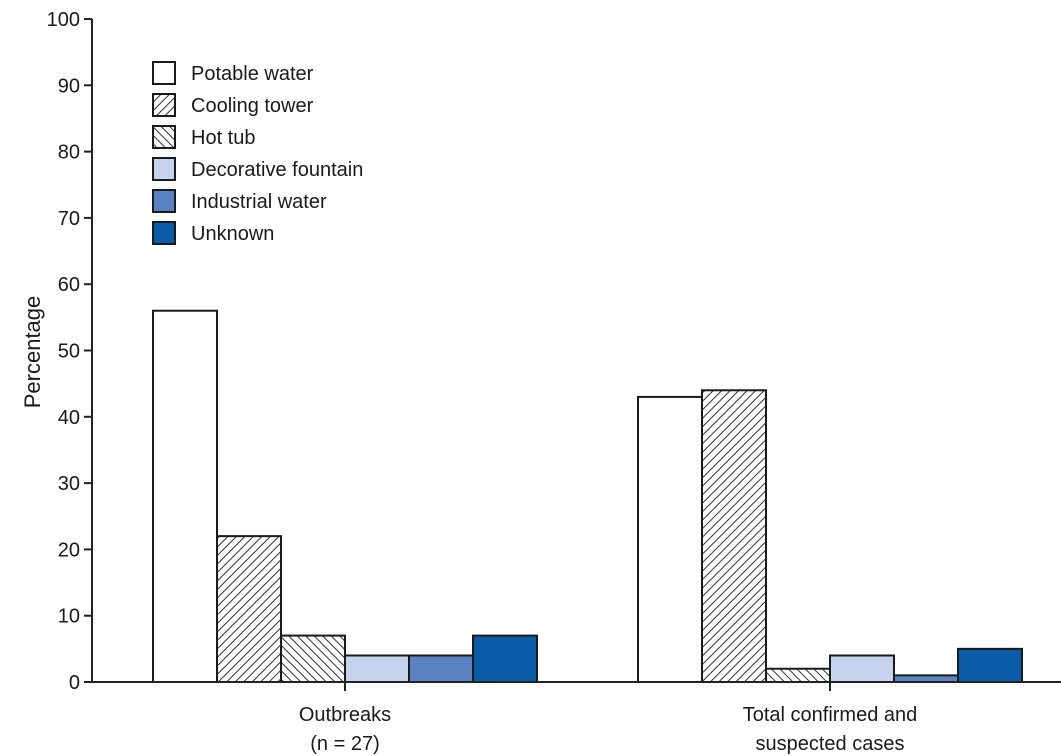 The height and width of the screenshot is (756, 1061). I want to click on legend-label: Cooling tower, so click(252, 106).